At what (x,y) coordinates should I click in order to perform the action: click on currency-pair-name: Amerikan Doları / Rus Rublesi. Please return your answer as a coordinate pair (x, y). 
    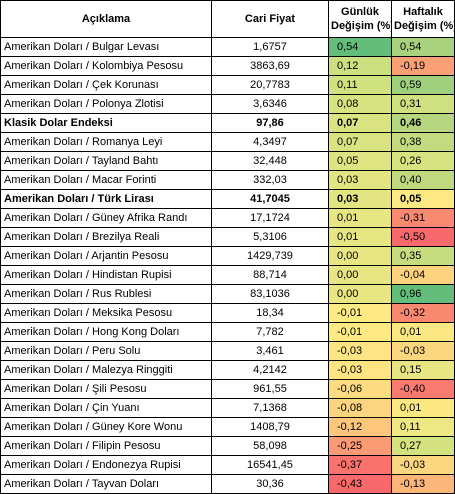
    Looking at the image, I should click on (106, 294).